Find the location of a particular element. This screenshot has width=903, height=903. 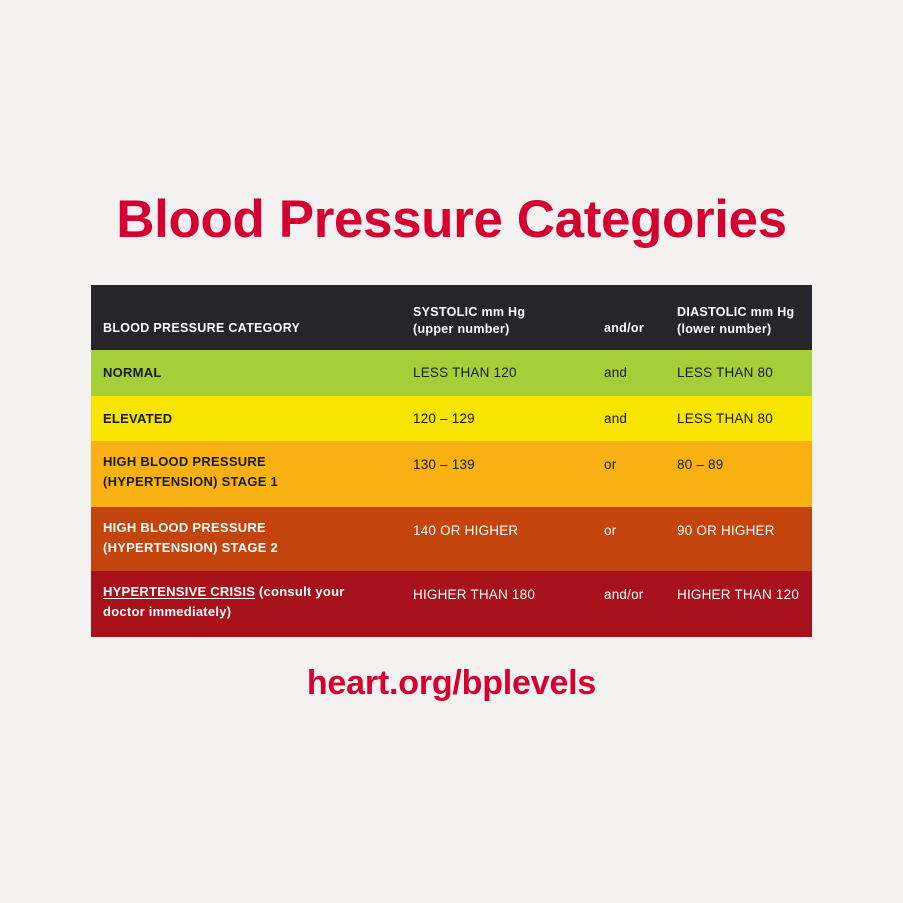

row-category-elevated: ELEVATED is located at coordinates (138, 418).